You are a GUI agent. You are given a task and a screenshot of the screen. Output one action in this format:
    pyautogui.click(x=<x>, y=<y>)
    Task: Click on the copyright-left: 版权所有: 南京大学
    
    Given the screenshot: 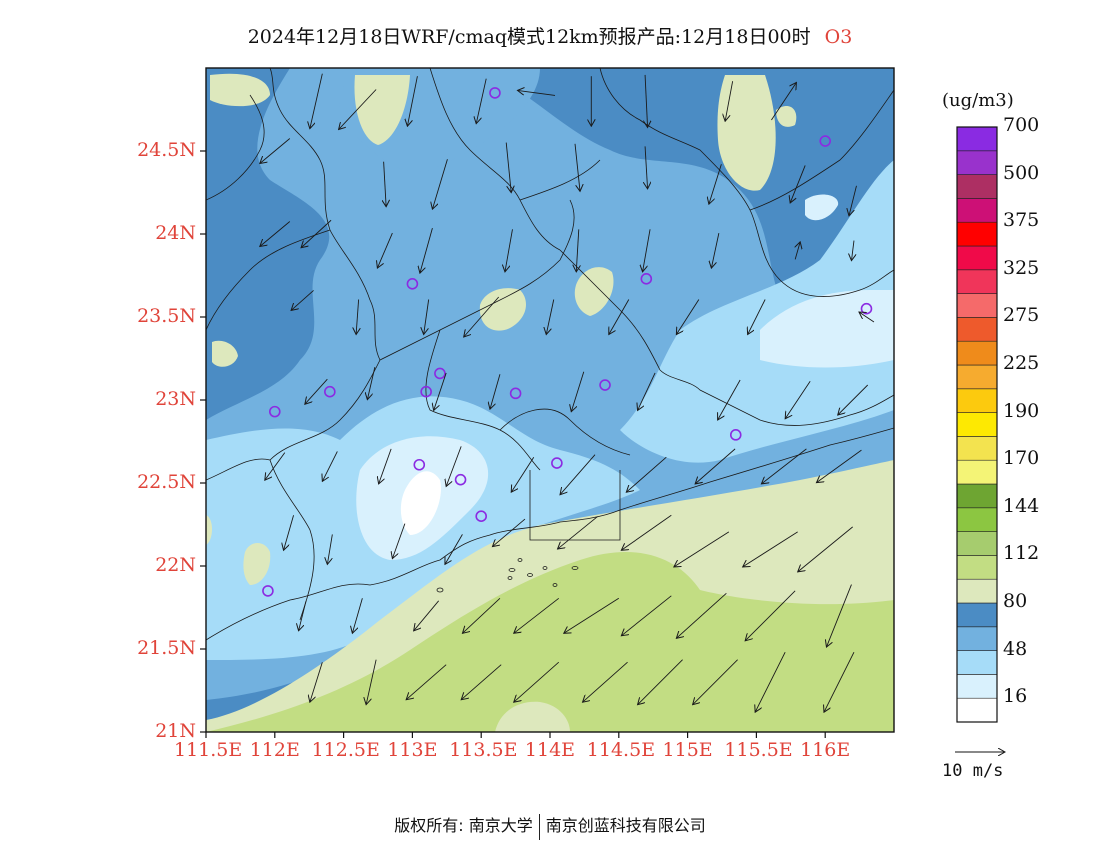 What is the action you would take?
    pyautogui.click(x=463, y=825)
    